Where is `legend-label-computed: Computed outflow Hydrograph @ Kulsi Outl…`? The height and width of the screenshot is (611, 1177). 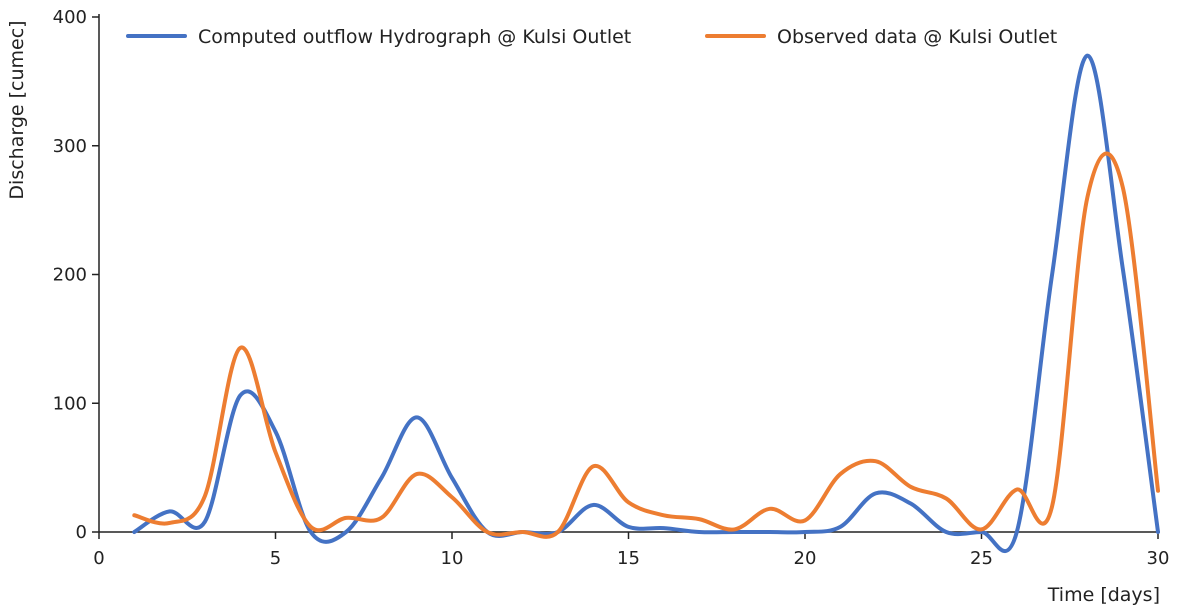
legend-label-computed: Computed outflow Hydrograph @ Kulsi Outl… is located at coordinates (414, 37).